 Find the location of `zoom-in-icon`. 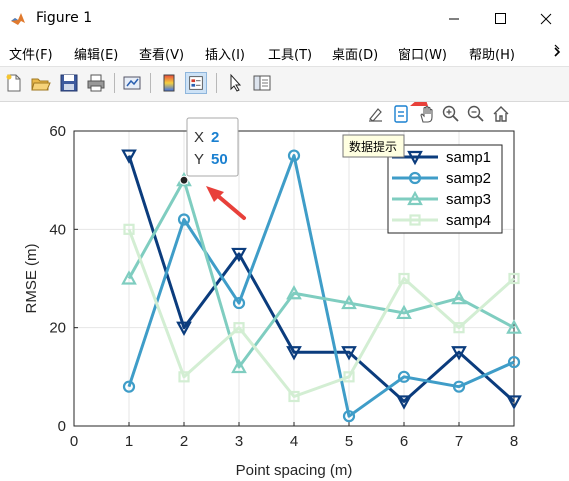

zoom-in-icon is located at coordinates (451, 114).